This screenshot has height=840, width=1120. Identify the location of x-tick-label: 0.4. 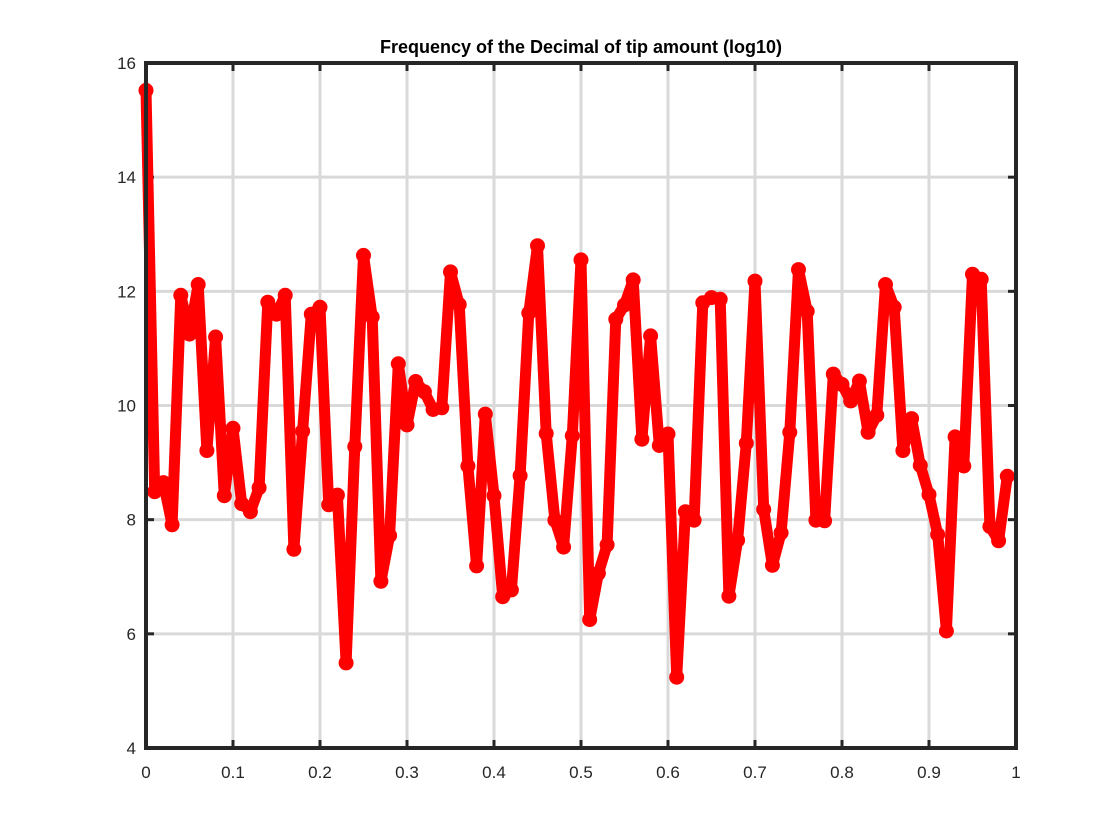
(494, 772).